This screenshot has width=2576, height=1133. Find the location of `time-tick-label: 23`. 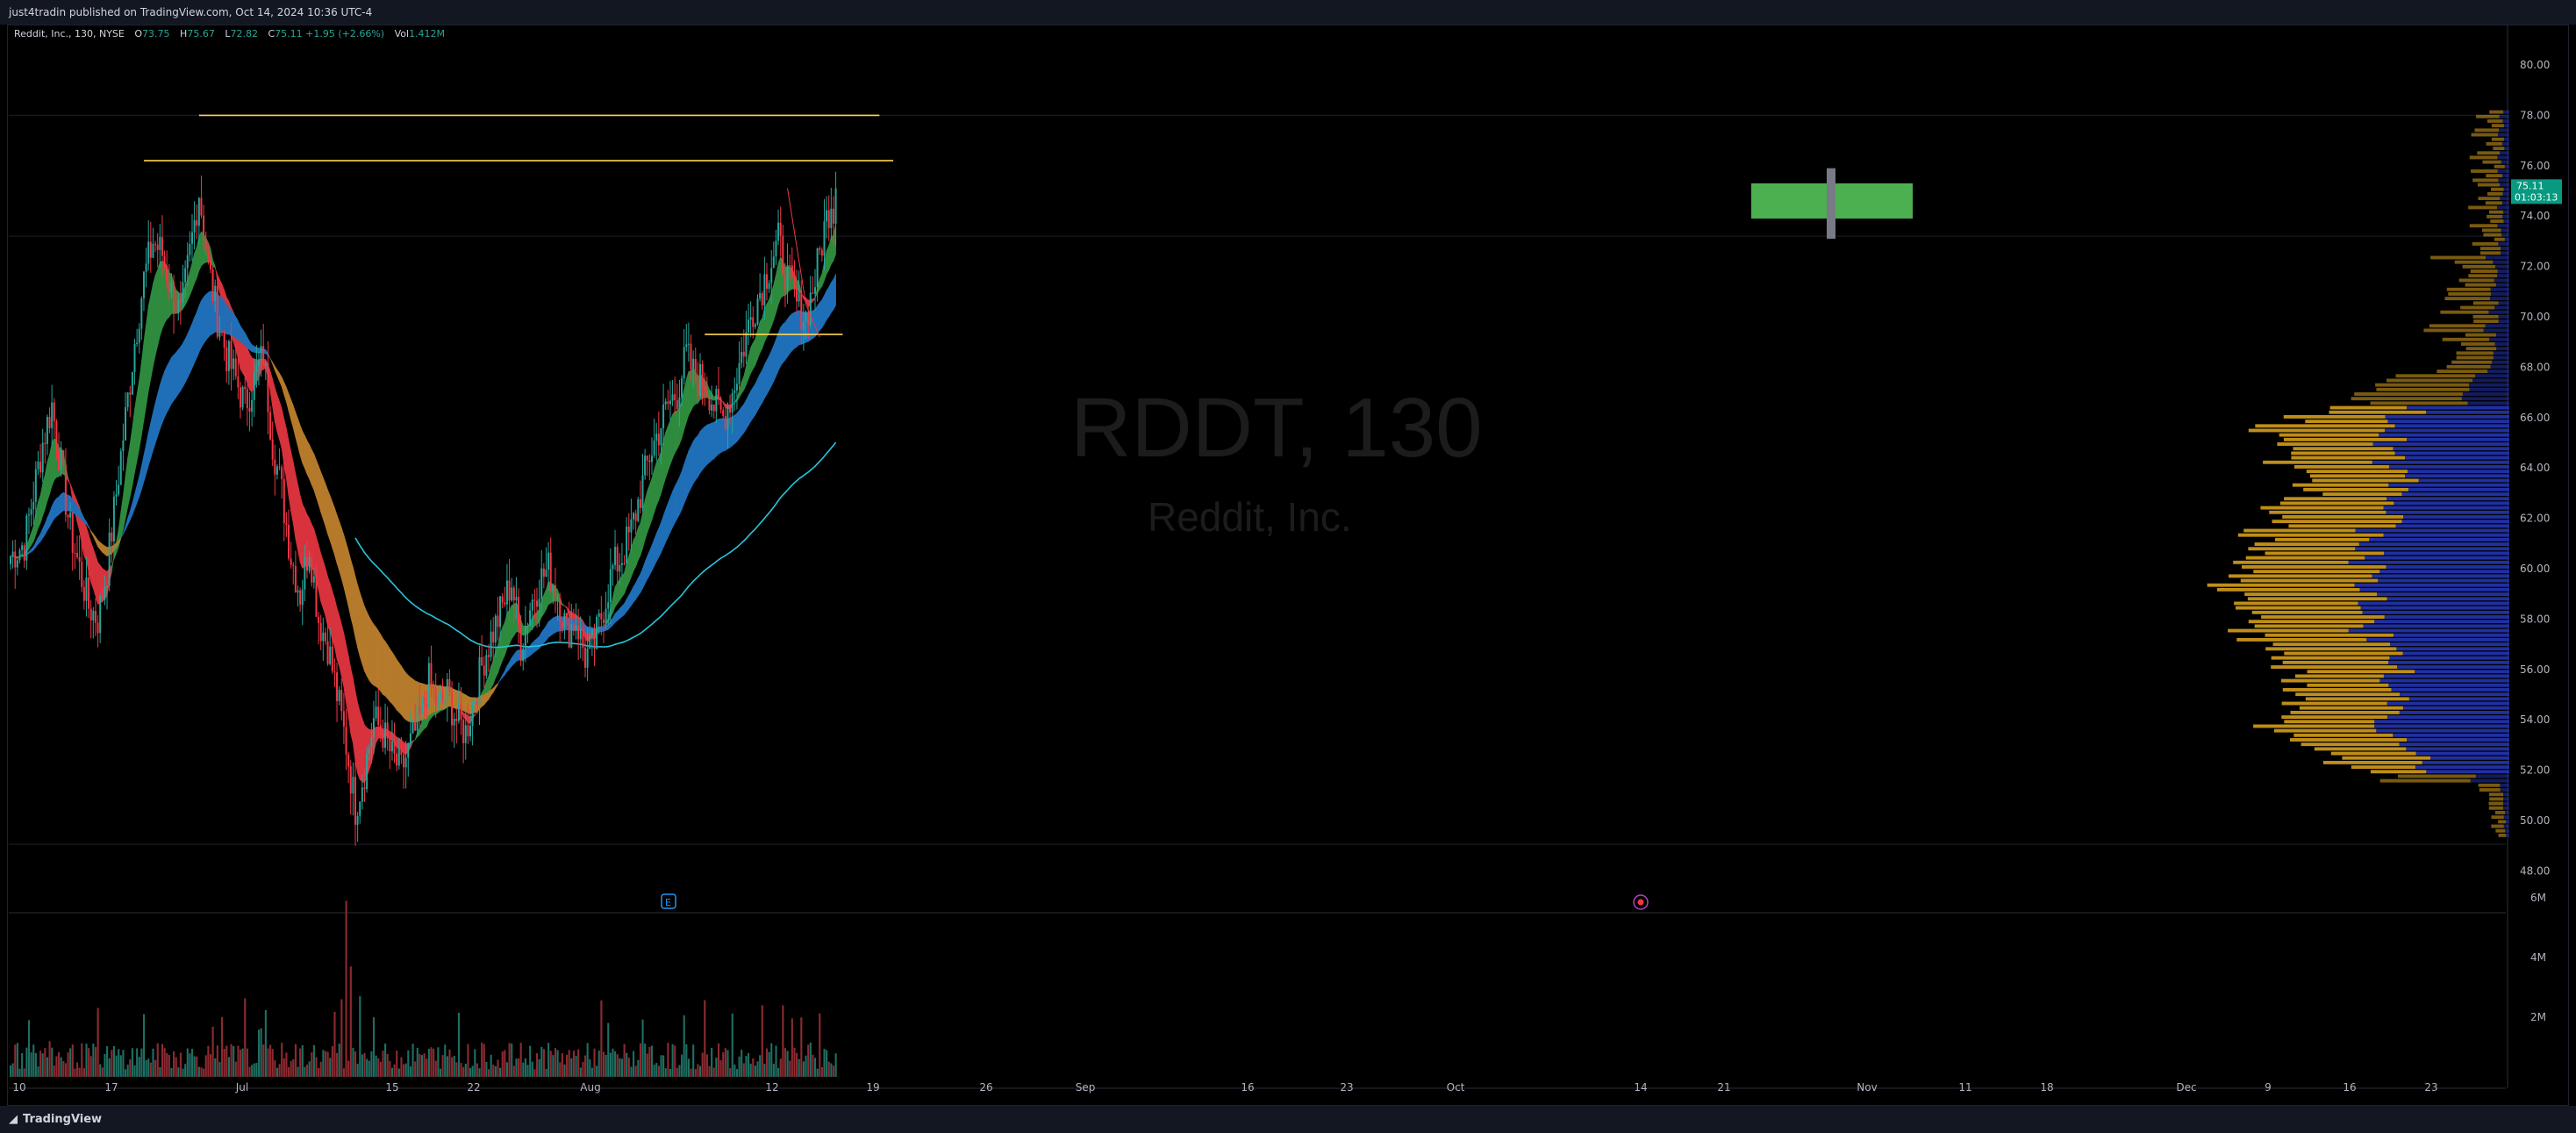

time-tick-label: 23 is located at coordinates (2430, 1087).